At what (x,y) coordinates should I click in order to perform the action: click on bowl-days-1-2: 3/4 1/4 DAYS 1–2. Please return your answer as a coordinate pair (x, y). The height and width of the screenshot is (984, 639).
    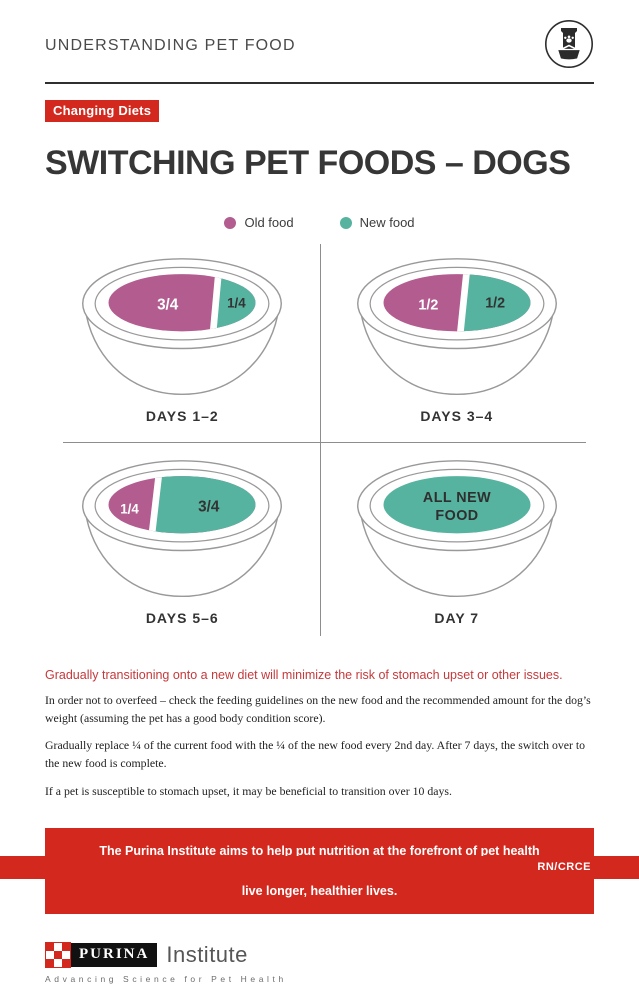
    Looking at the image, I should click on (182, 341).